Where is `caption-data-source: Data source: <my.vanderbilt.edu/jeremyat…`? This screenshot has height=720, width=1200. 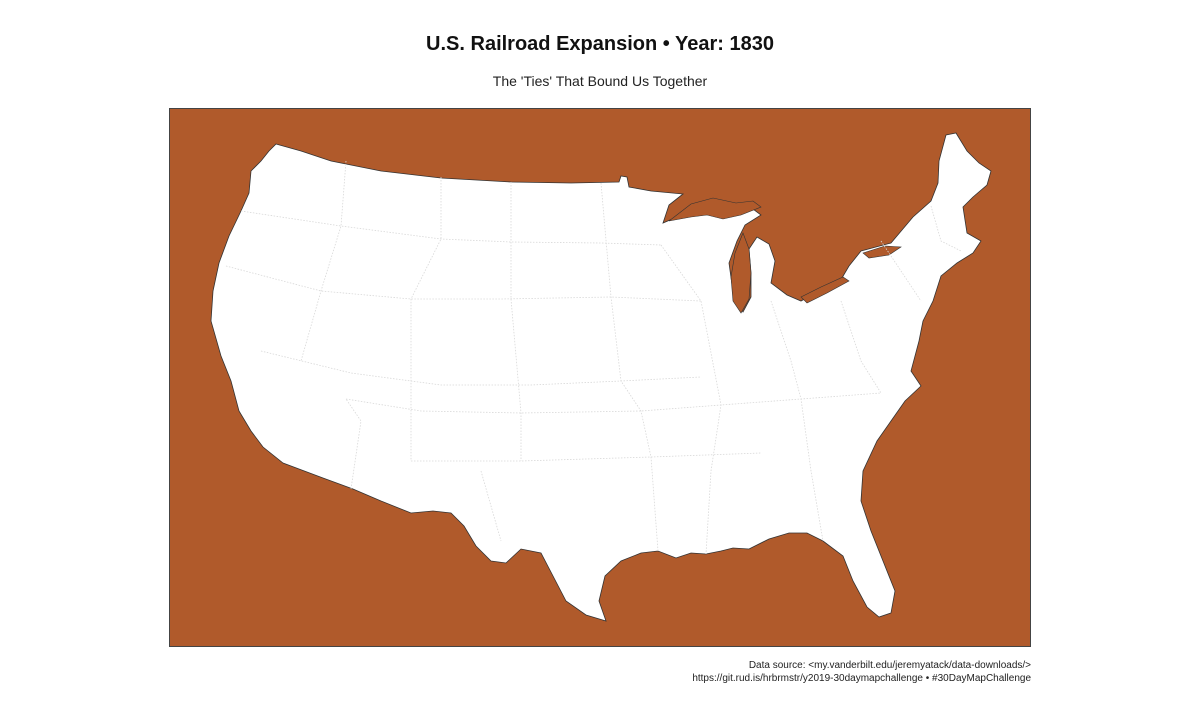
caption-data-source: Data source: <my.vanderbilt.edu/jeremyat… is located at coordinates (889, 665).